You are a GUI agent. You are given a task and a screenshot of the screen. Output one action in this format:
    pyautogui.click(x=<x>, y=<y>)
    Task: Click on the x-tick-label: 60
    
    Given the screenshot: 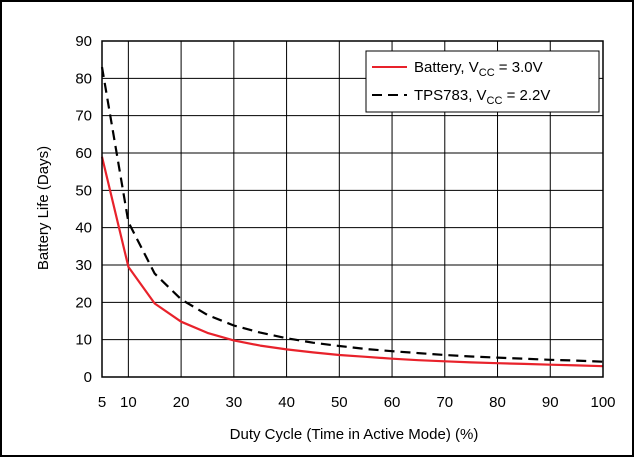 What is the action you would take?
    pyautogui.click(x=392, y=402)
    